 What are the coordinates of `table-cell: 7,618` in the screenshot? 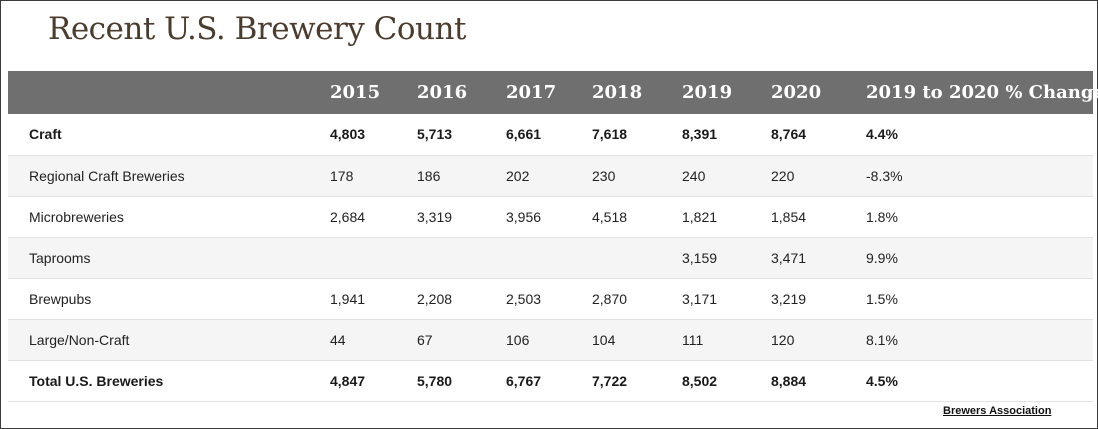 It's located at (610, 134).